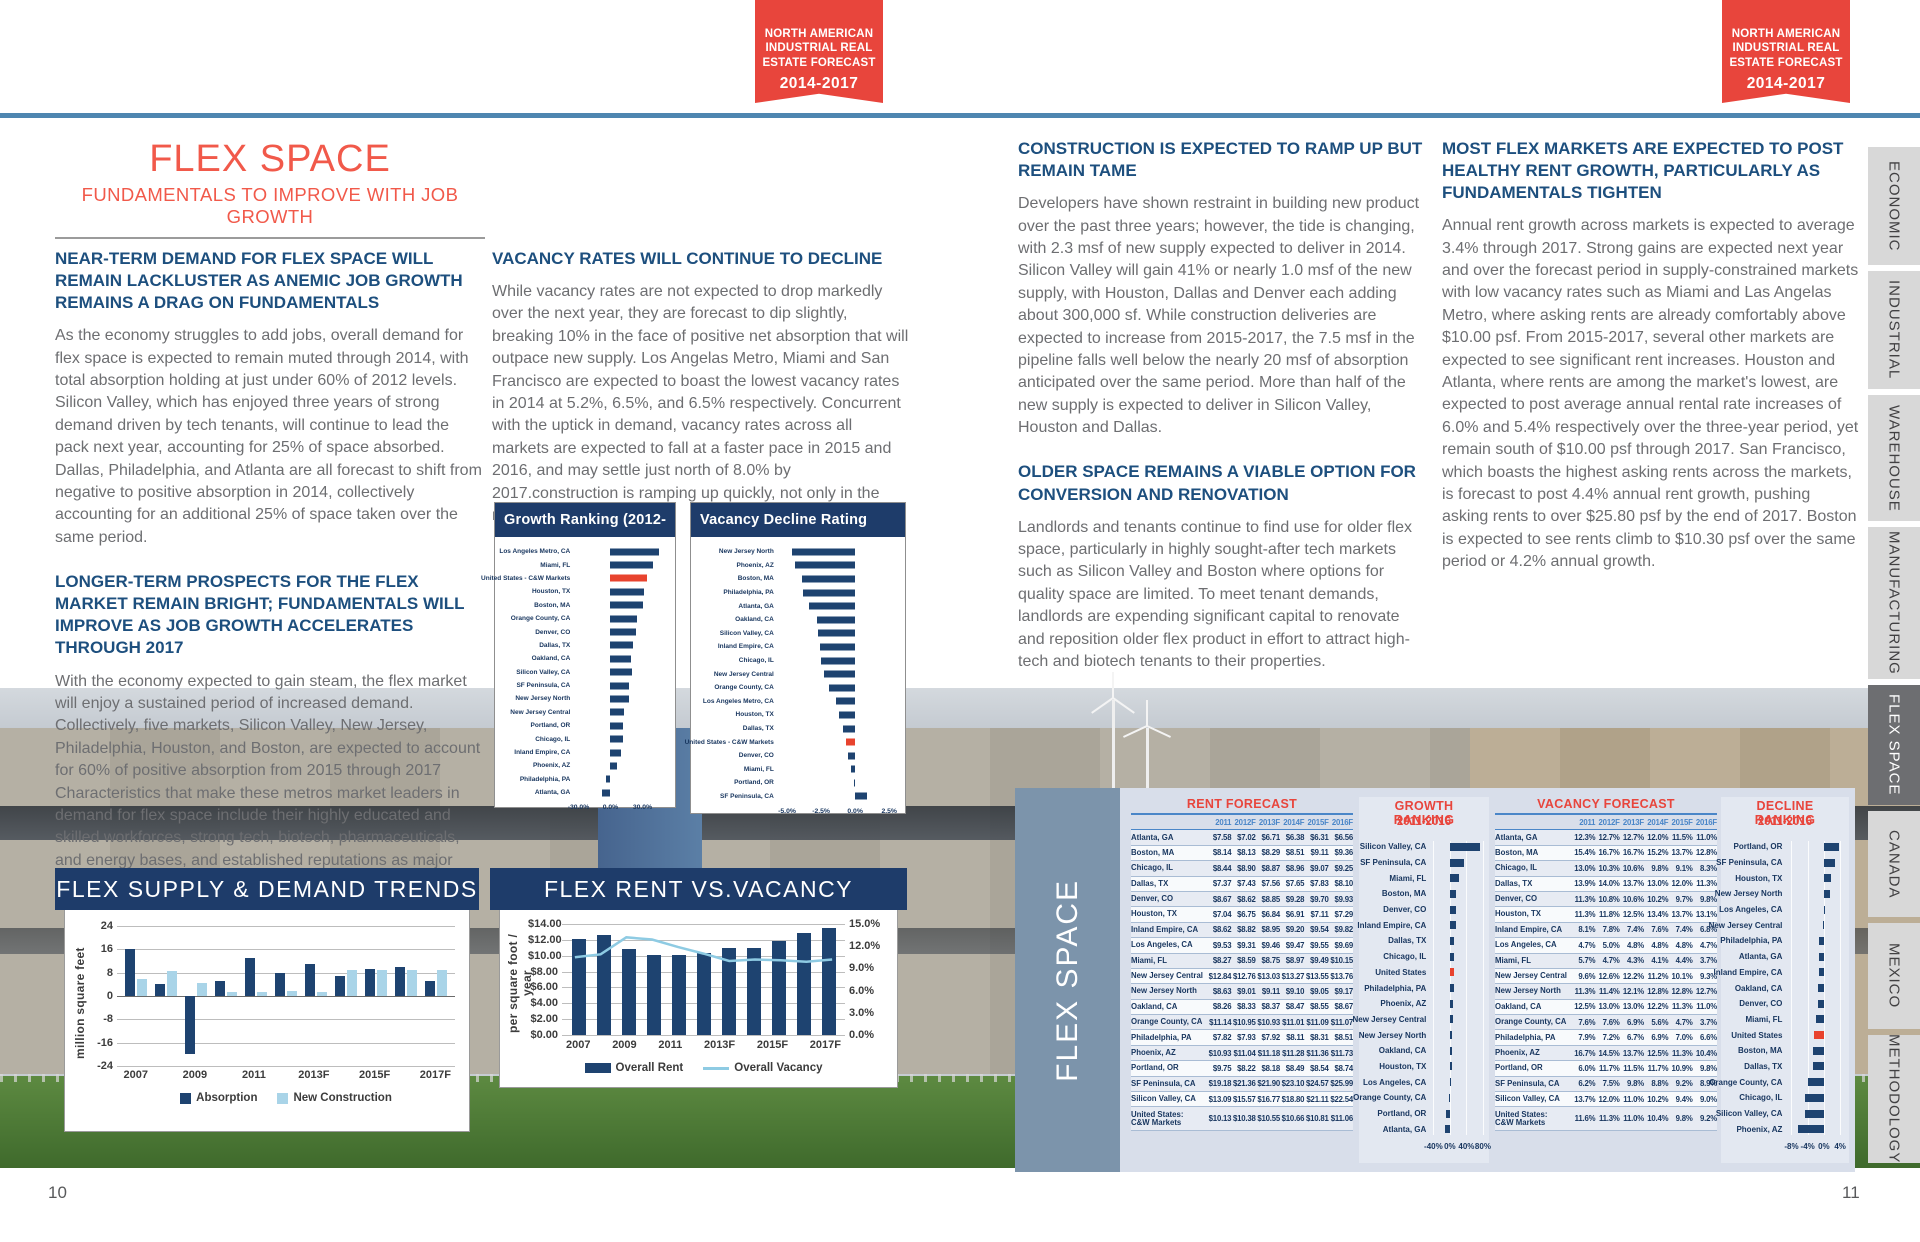 The height and width of the screenshot is (1242, 1920). I want to click on ranking-row: Denver, CO, so click(1424, 910).